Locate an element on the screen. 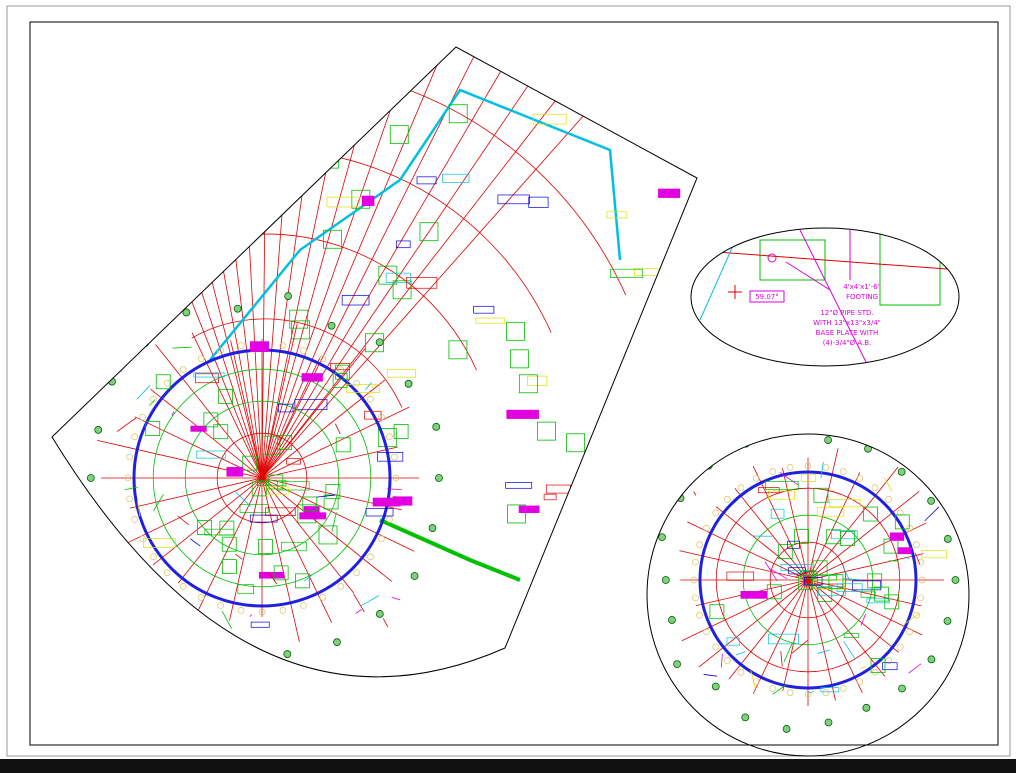 This screenshot has width=1016, height=773. wall-ring is located at coordinates (808, 580).